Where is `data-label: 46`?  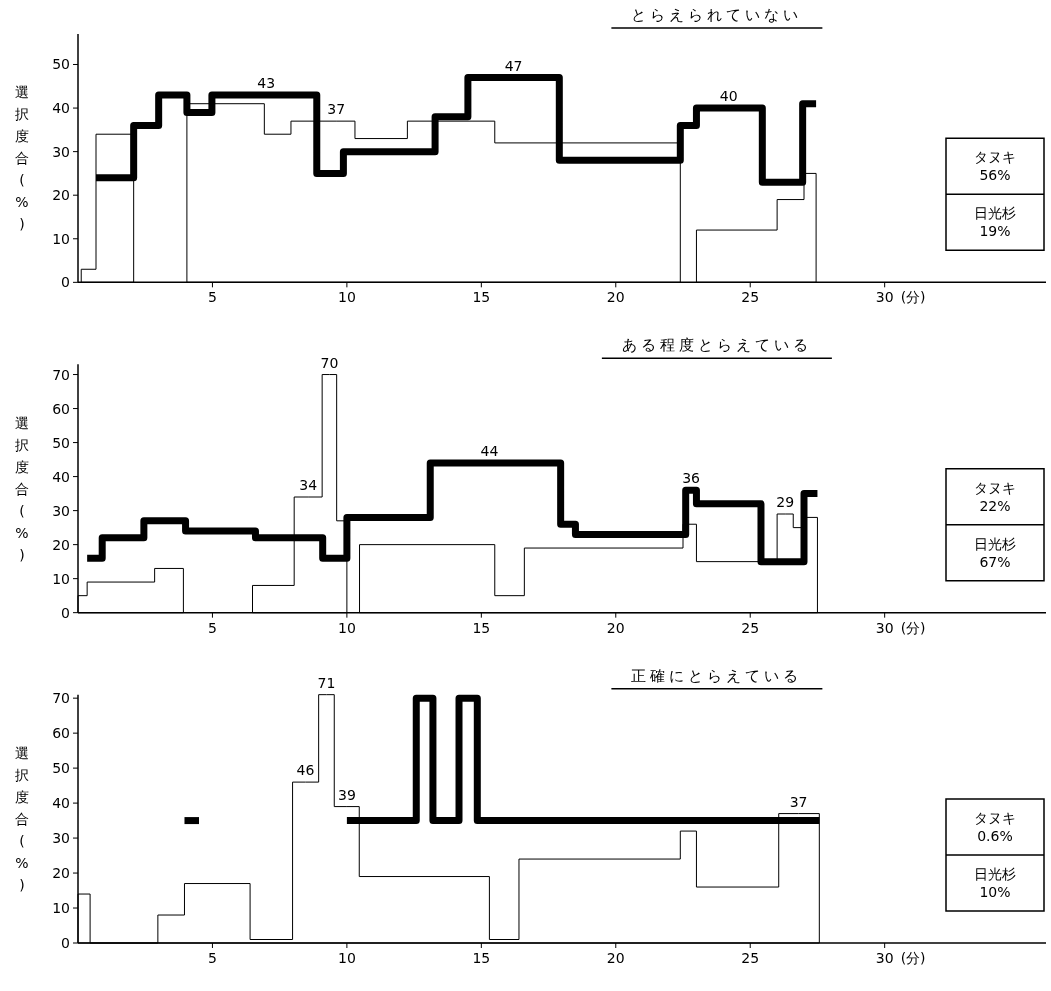 data-label: 46 is located at coordinates (305, 770).